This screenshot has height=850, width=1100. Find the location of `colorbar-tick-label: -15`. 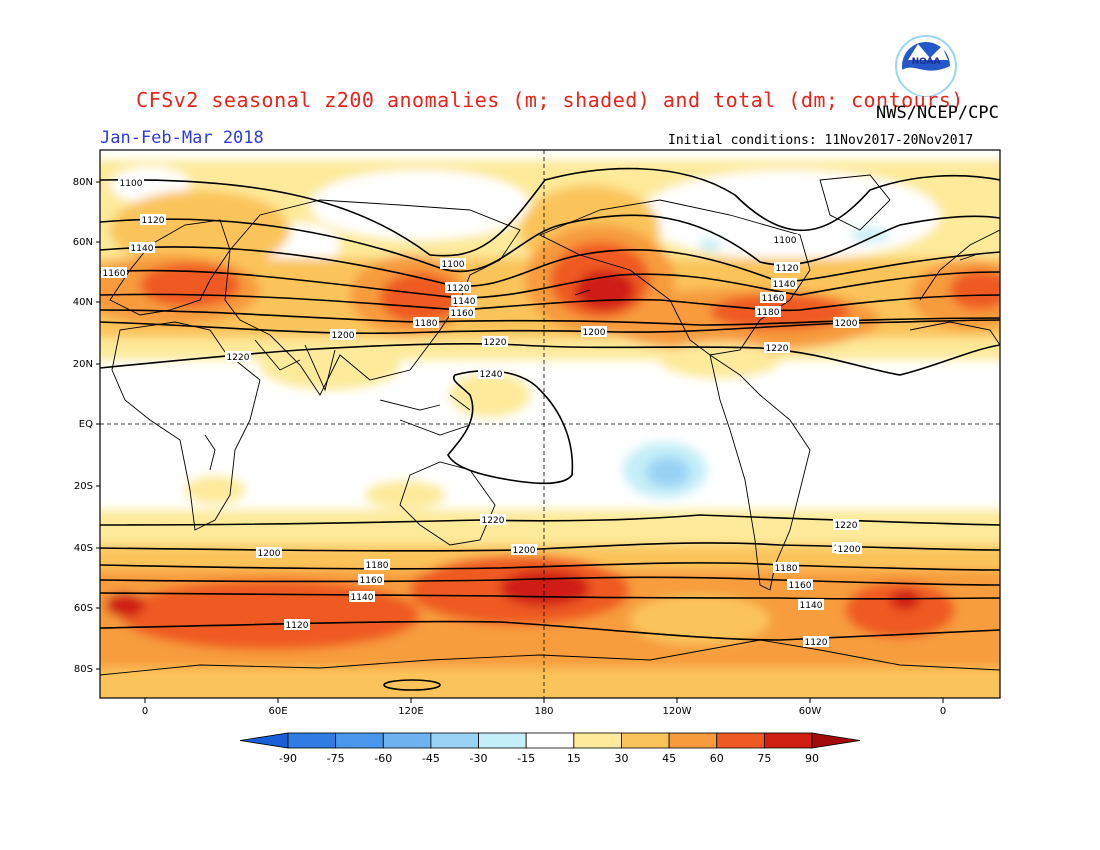

colorbar-tick-label: -15 is located at coordinates (526, 758).